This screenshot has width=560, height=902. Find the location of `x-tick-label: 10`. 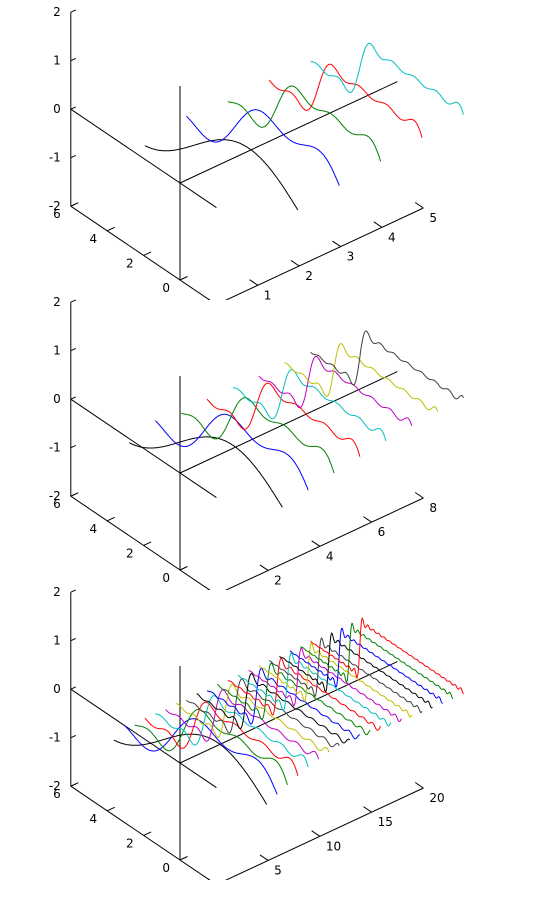

x-tick-label: 10 is located at coordinates (333, 846).